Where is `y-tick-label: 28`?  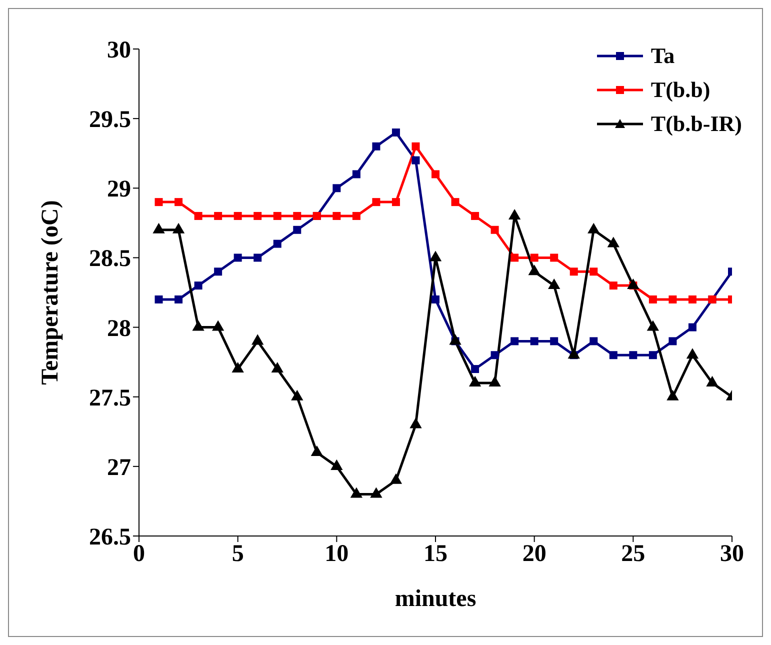 y-tick-label: 28 is located at coordinates (119, 329).